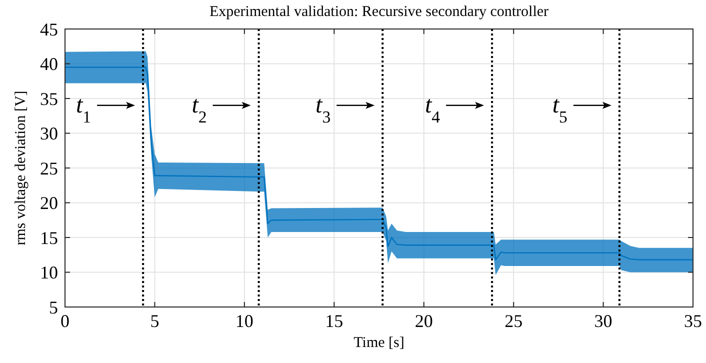 The height and width of the screenshot is (363, 706). I want to click on ref-line-label: t$_{5}$, so click(560, 109).